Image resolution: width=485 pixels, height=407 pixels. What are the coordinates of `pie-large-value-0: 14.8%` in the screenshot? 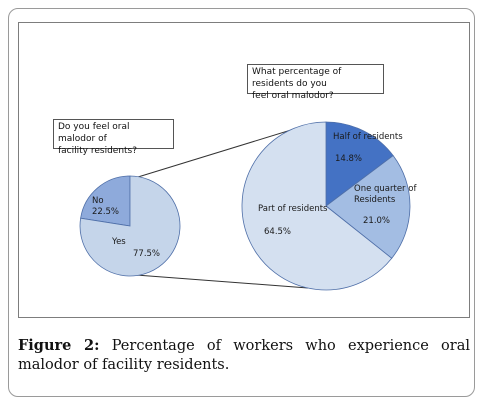 It's located at (348, 159).